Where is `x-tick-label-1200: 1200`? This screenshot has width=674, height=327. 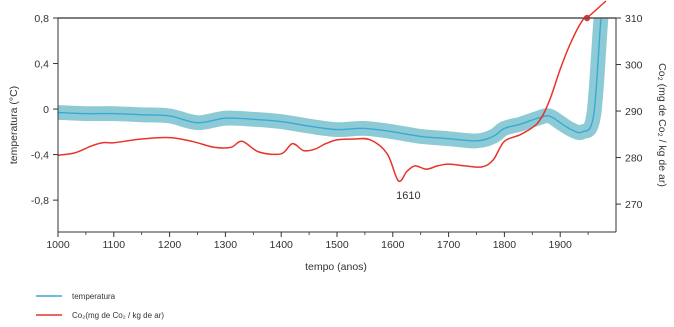
x-tick-label-1200: 1200 is located at coordinates (170, 245).